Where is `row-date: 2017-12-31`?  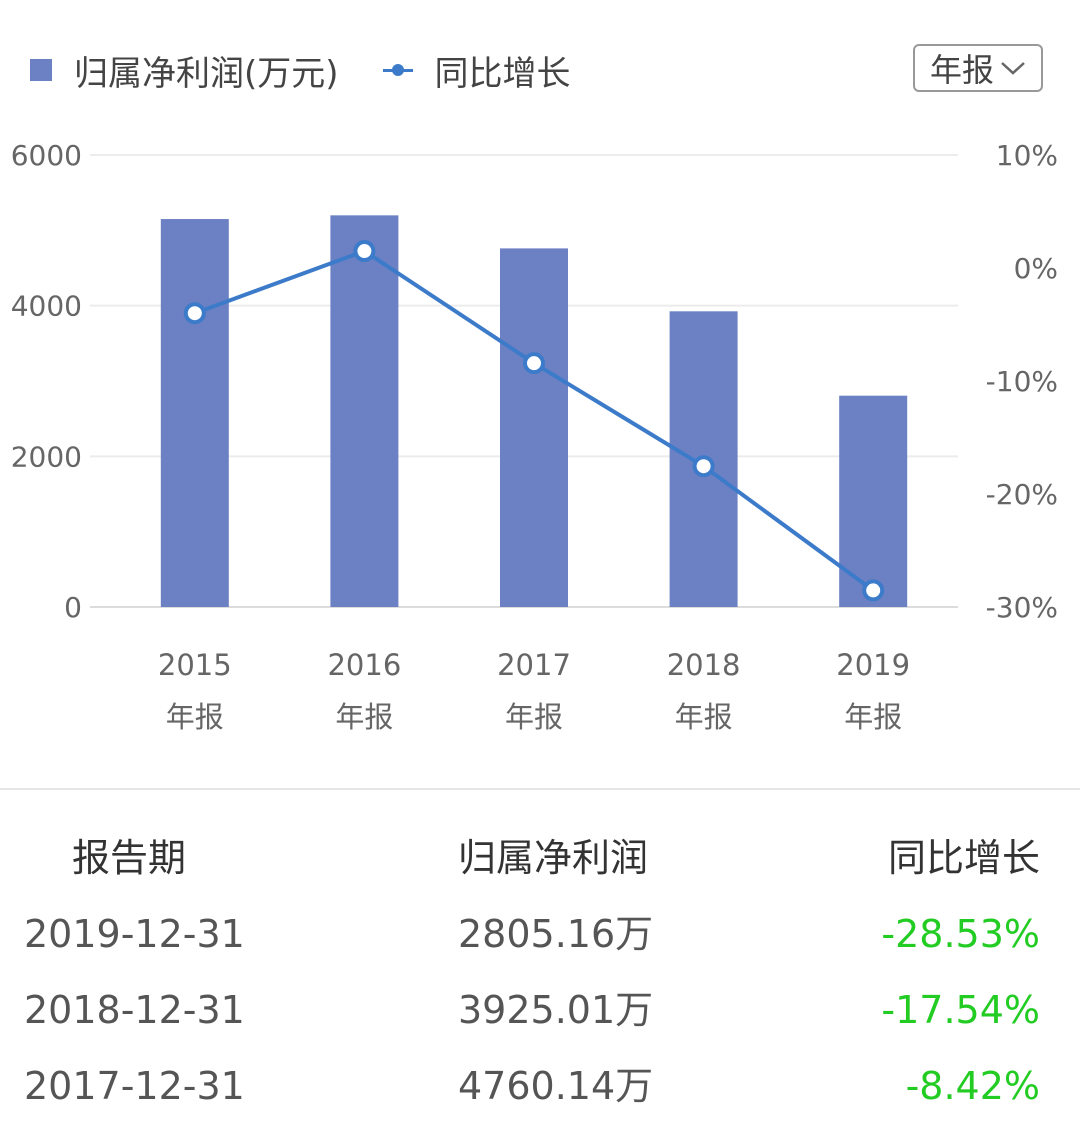
row-date: 2017-12-31 is located at coordinates (134, 1086).